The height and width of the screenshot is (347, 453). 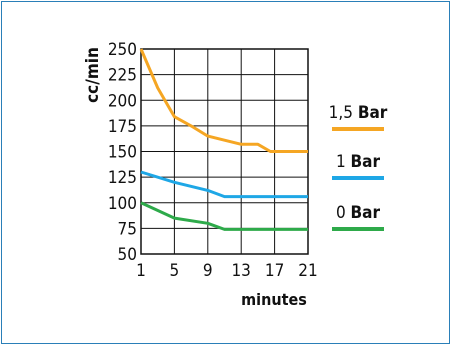 What do you see at coordinates (358, 162) in the screenshot?
I see `legend-label-1: 1 Bar` at bounding box center [358, 162].